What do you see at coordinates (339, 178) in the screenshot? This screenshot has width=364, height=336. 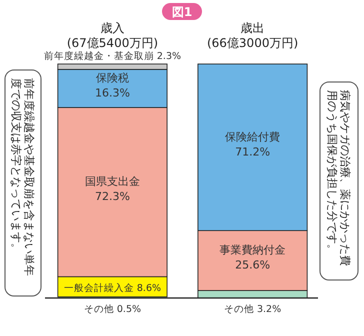 I see `text: 病気やケガの治療、薬にかかった費用のうち国保が負担した分です。` at bounding box center [339, 178].